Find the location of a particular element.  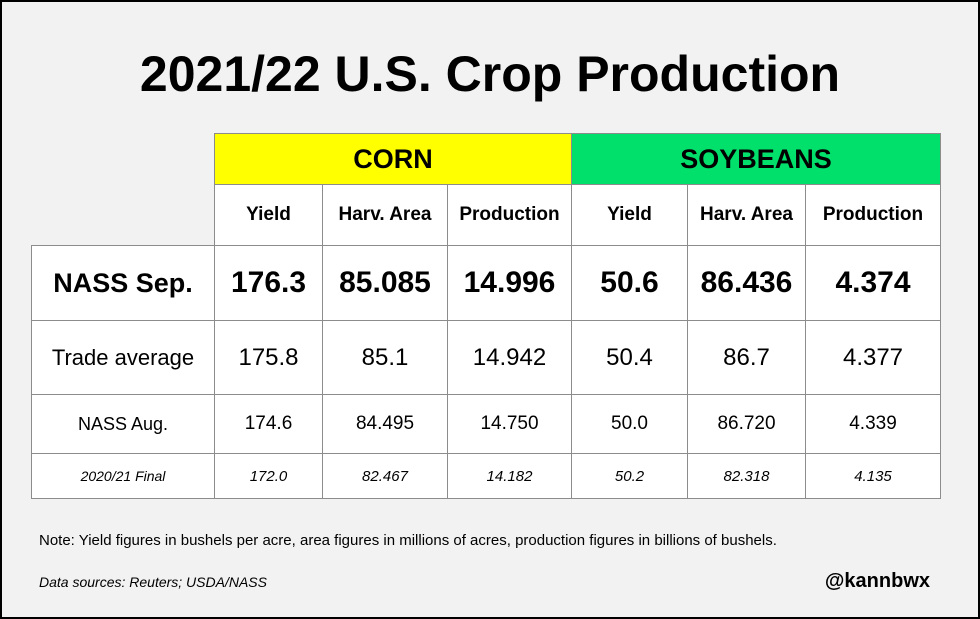

source: Data sources: Reuters; USDA/NASS is located at coordinates (153, 582).